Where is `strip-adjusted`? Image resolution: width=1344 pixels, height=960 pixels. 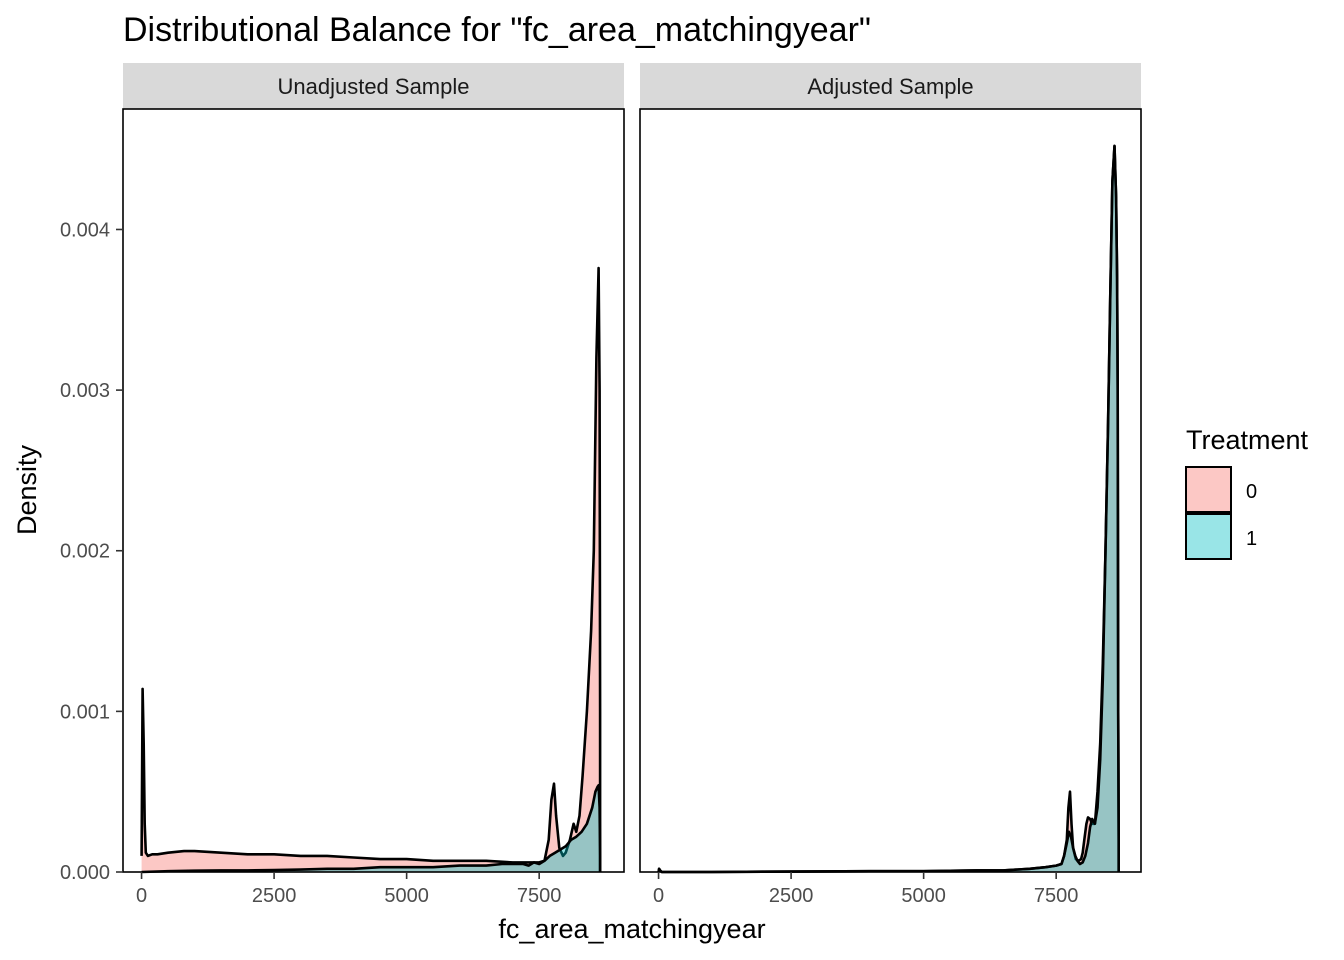
strip-adjusted is located at coordinates (890, 86).